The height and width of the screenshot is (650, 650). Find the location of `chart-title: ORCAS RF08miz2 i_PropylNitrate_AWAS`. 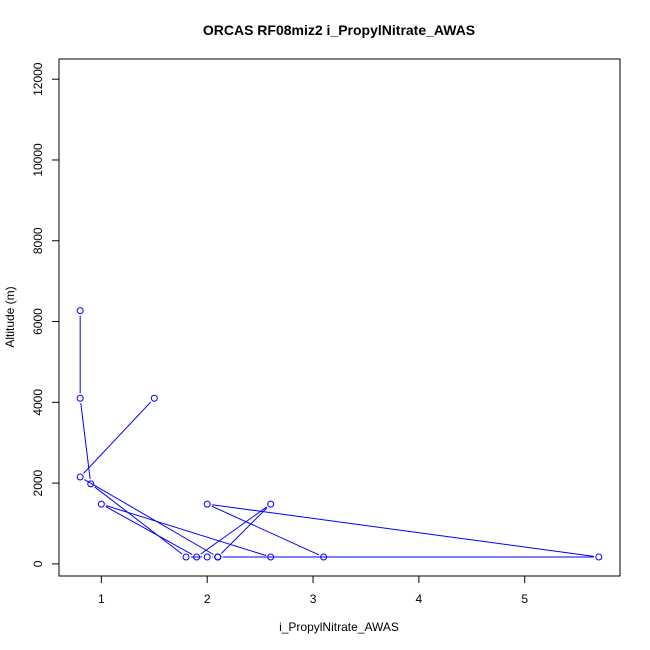

chart-title: ORCAS RF08miz2 i_PropylNitrate_AWAS is located at coordinates (339, 30).